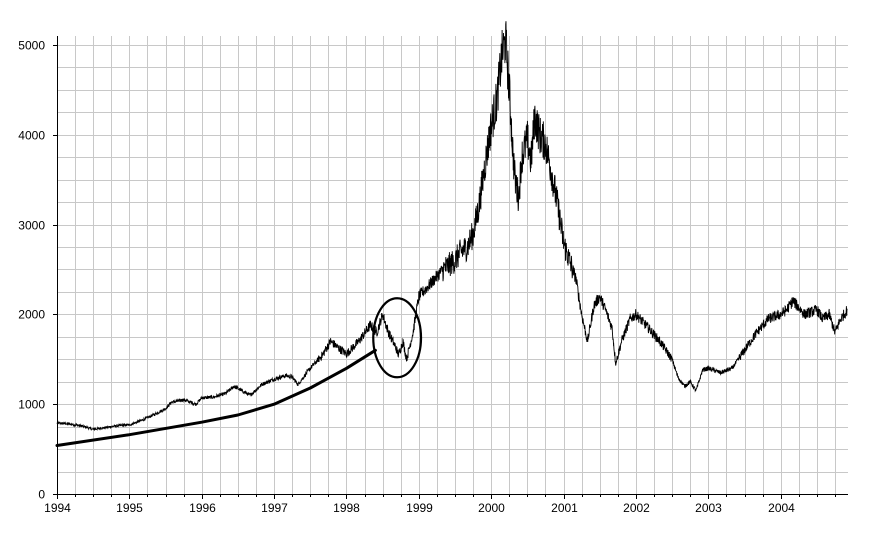  What do you see at coordinates (781, 508) in the screenshot?
I see `x-tick-label-2004: 2004` at bounding box center [781, 508].